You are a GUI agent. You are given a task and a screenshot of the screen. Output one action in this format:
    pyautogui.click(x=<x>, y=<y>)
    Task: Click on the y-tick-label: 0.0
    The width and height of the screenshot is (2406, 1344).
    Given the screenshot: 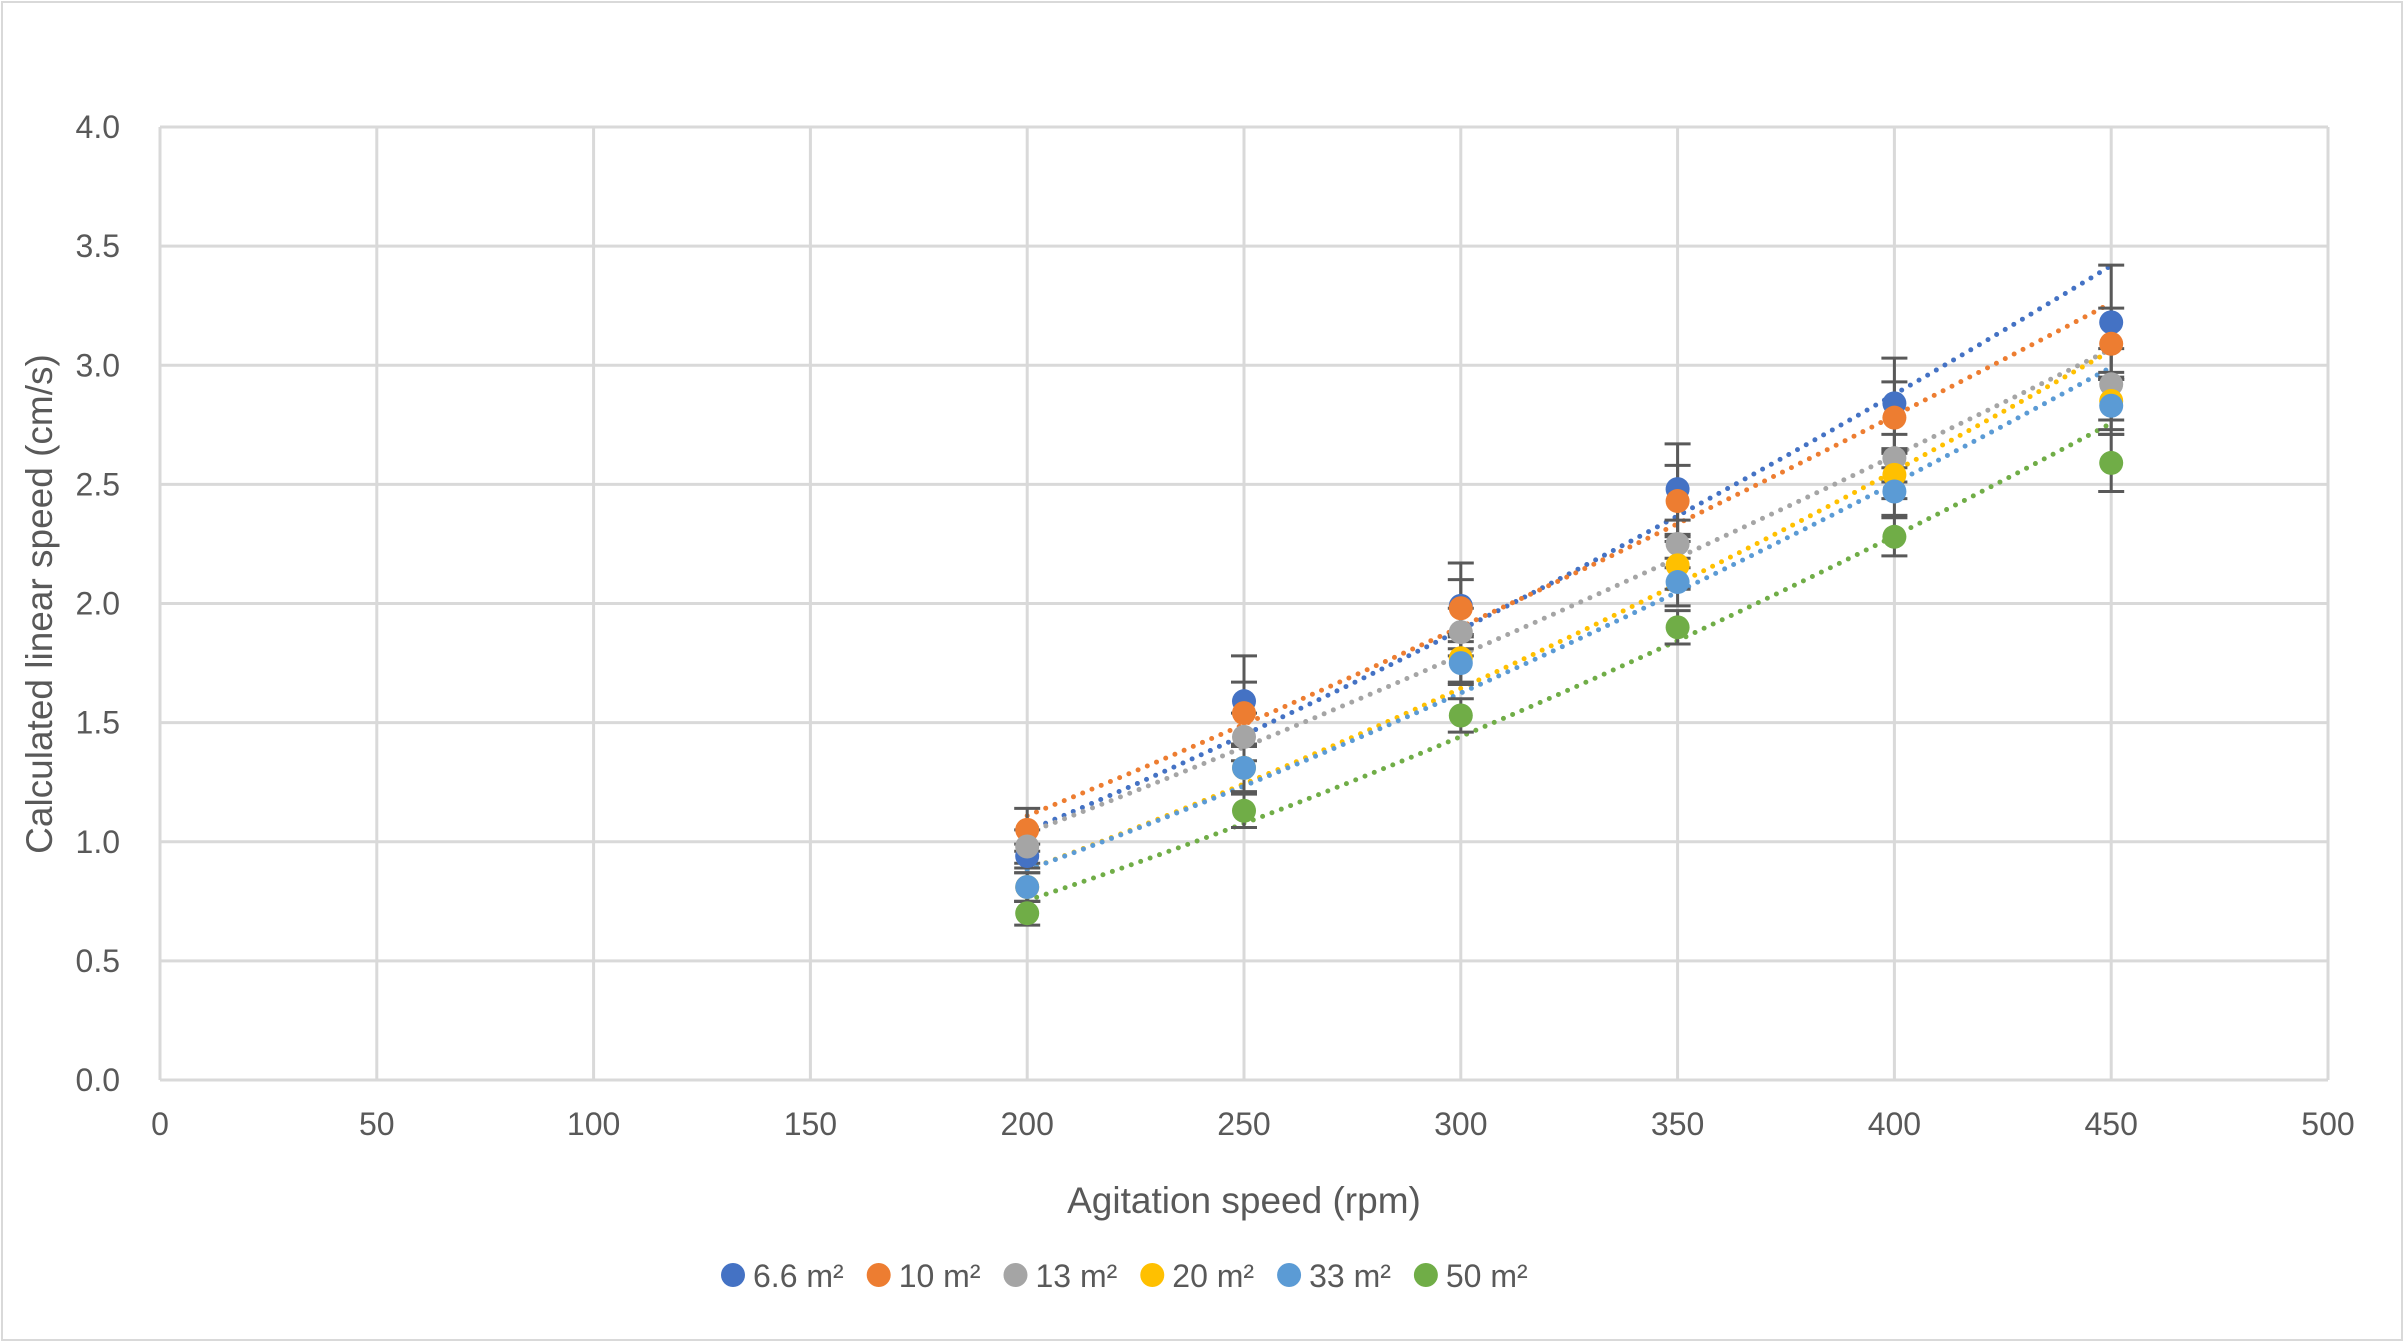 What is the action you would take?
    pyautogui.click(x=98, y=1080)
    